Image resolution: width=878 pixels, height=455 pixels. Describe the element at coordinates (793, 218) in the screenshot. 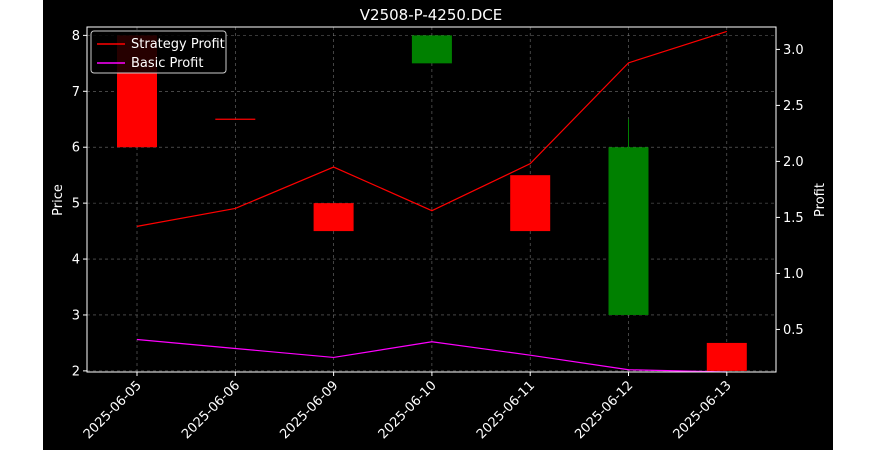

I see `y-right-tick-label: 1.5` at that location.